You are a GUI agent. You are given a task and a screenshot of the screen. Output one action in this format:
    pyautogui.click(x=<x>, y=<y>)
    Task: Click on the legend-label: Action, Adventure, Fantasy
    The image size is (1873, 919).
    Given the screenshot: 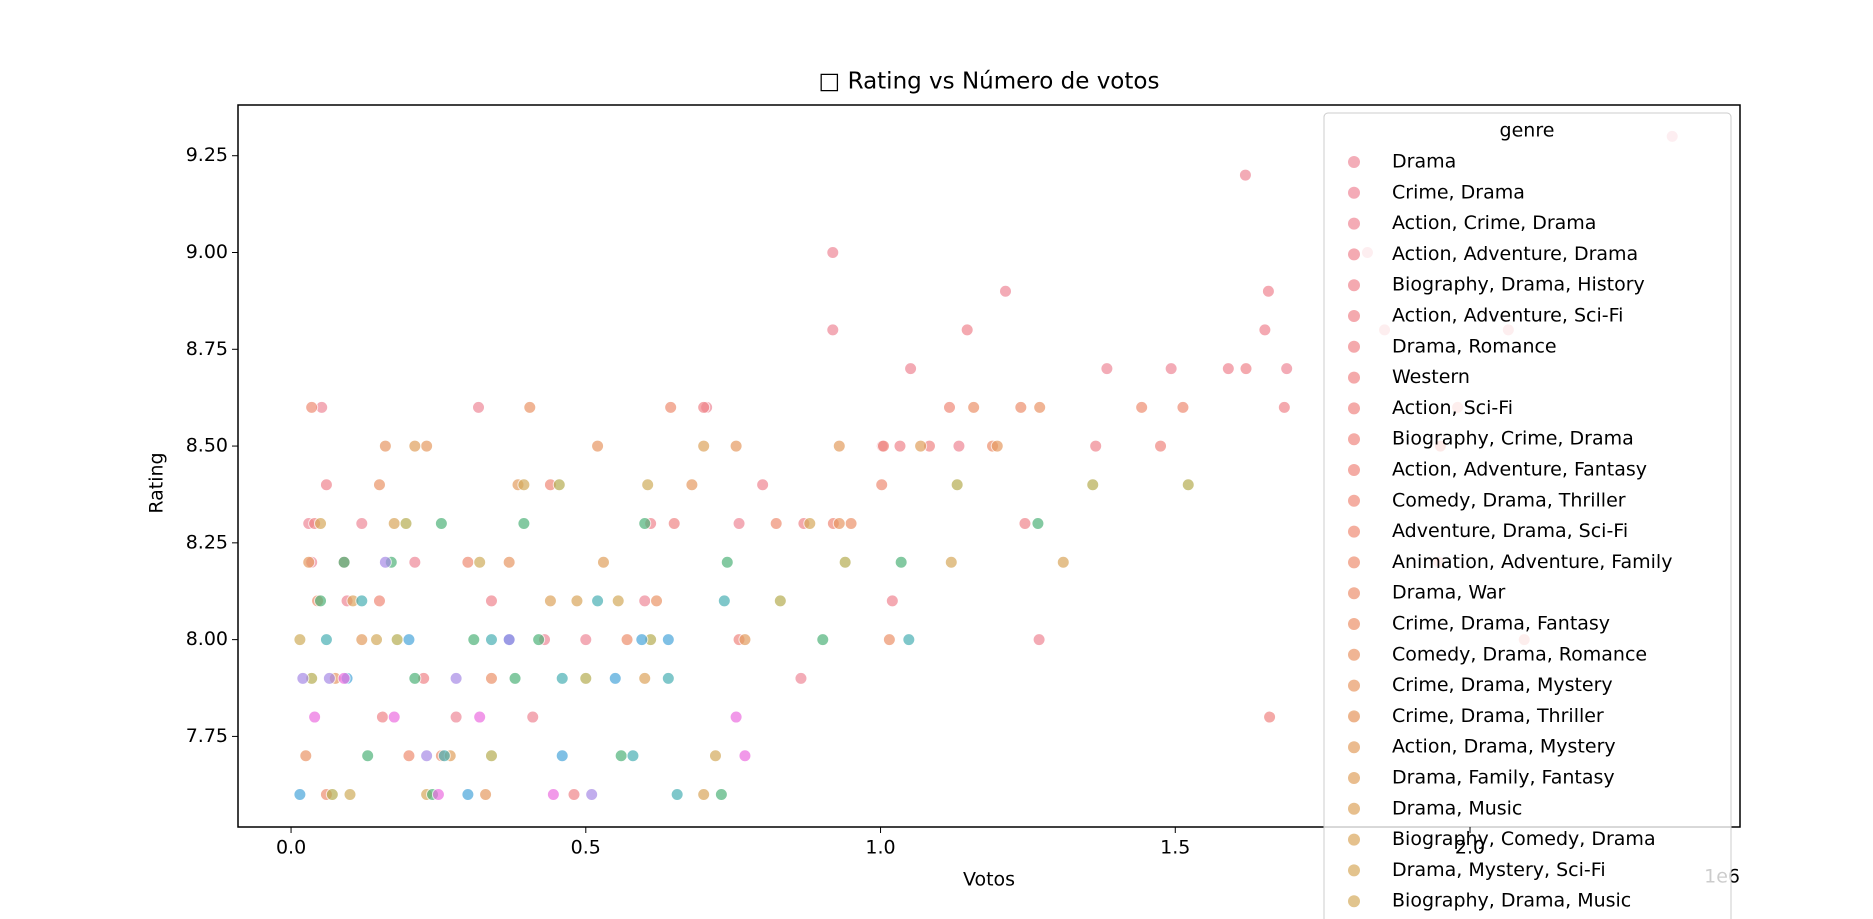 What is the action you would take?
    pyautogui.click(x=1519, y=470)
    